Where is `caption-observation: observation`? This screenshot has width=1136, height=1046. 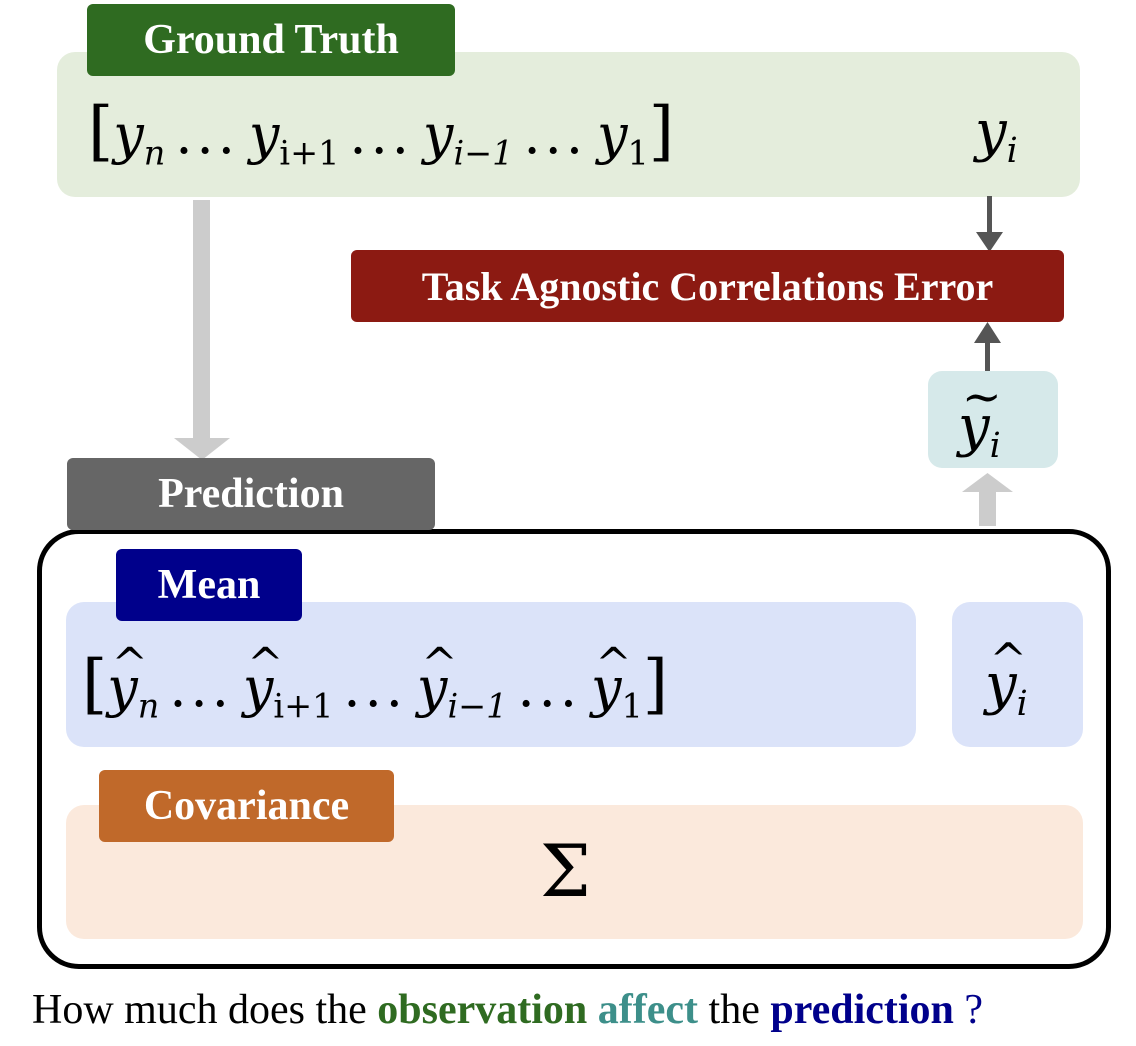 caption-observation: observation is located at coordinates (482, 1010).